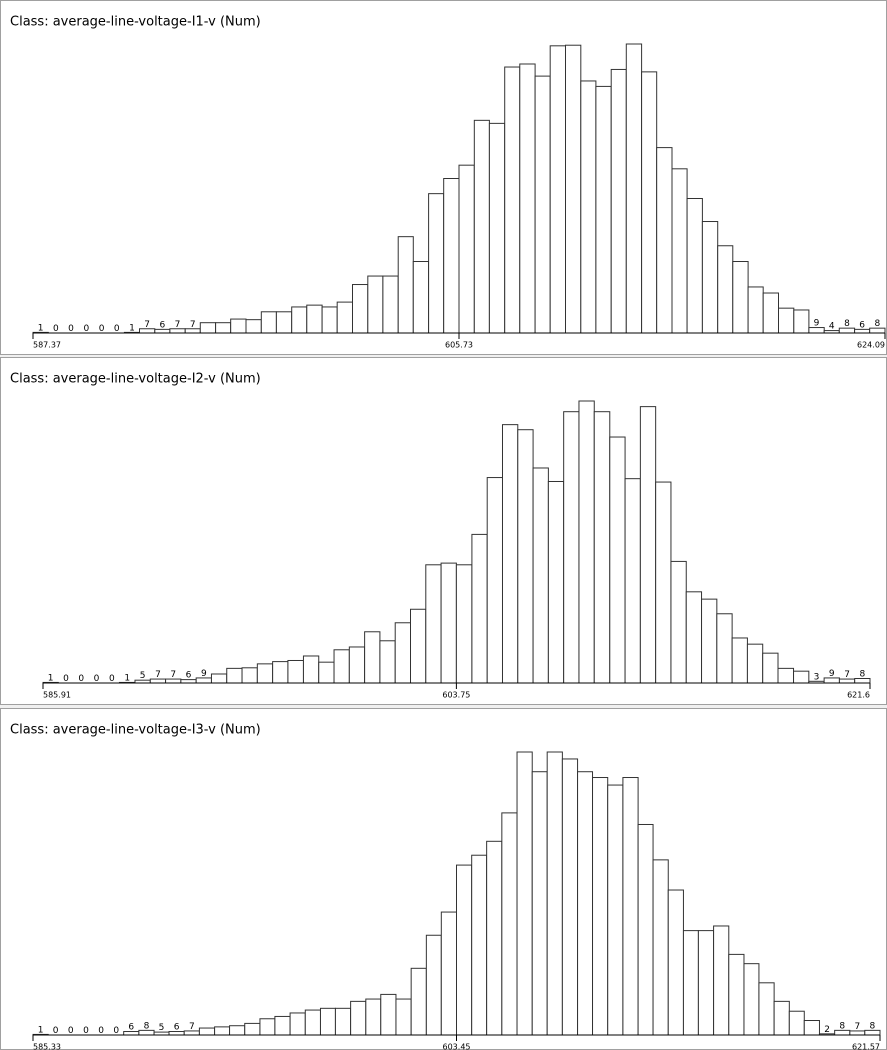 This screenshot has height=1050, width=887. I want to click on x-tick-label: 585.33, so click(47, 1046).